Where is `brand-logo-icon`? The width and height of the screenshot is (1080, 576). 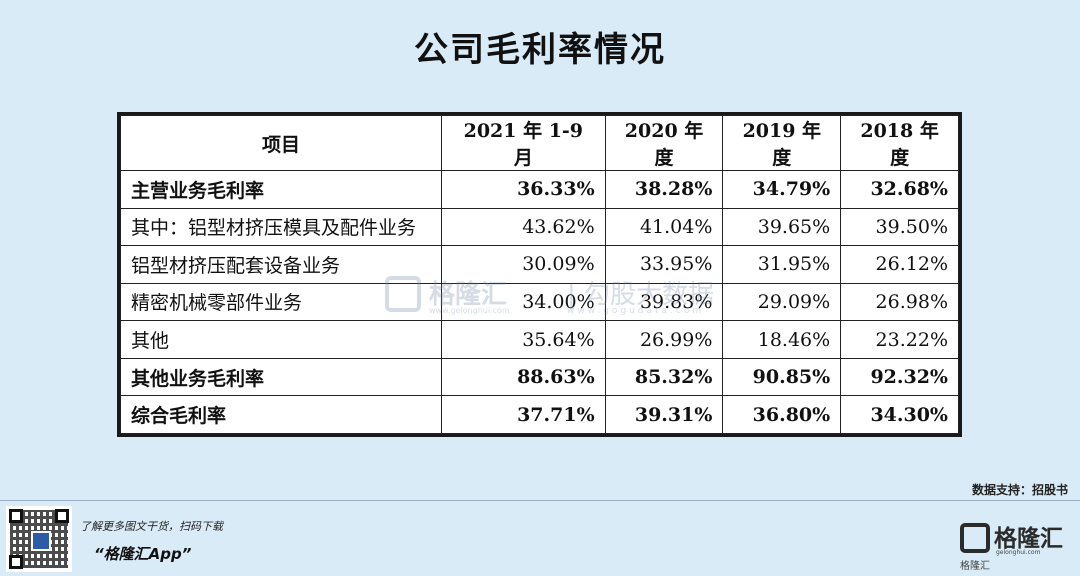 brand-logo-icon is located at coordinates (975, 538).